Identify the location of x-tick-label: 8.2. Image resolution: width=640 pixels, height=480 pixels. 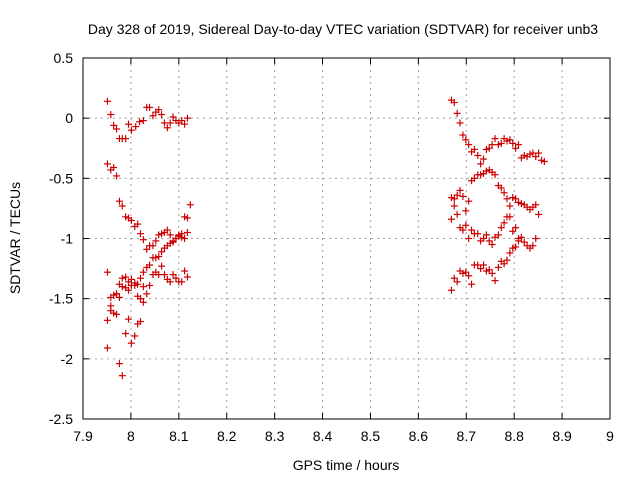
(227, 436).